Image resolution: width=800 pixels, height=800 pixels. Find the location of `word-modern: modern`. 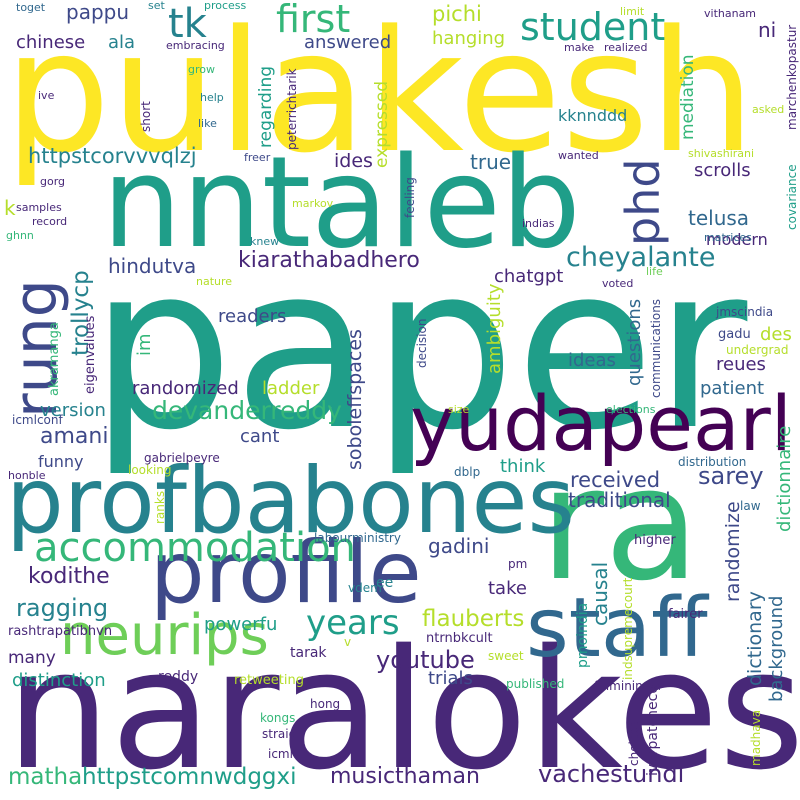

word-modern: modern is located at coordinates (737, 239).